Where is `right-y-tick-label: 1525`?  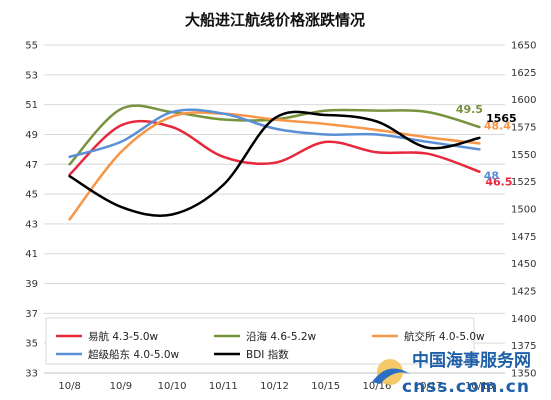
right-y-tick-label: 1525 is located at coordinates (523, 182).